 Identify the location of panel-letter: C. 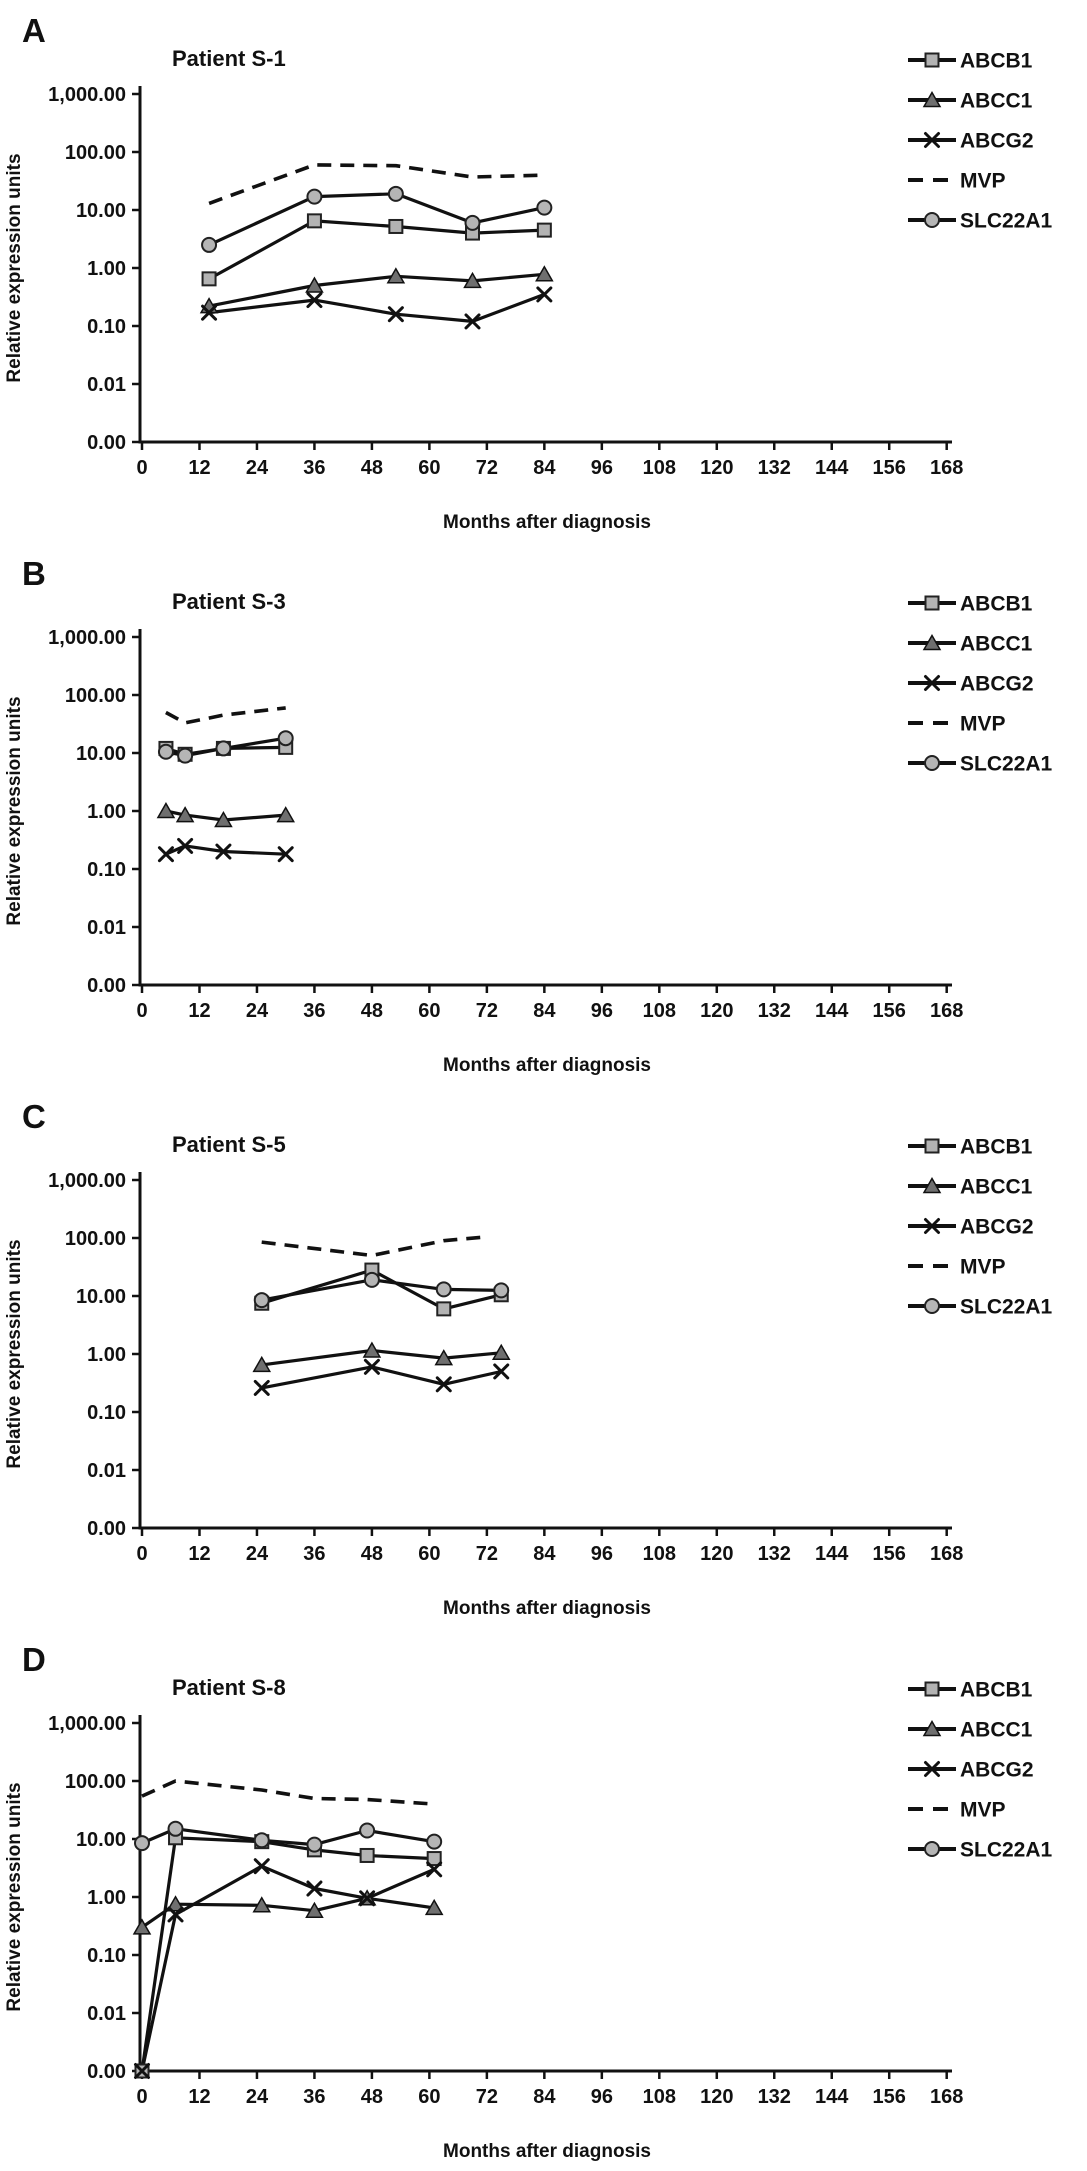
(34, 1116).